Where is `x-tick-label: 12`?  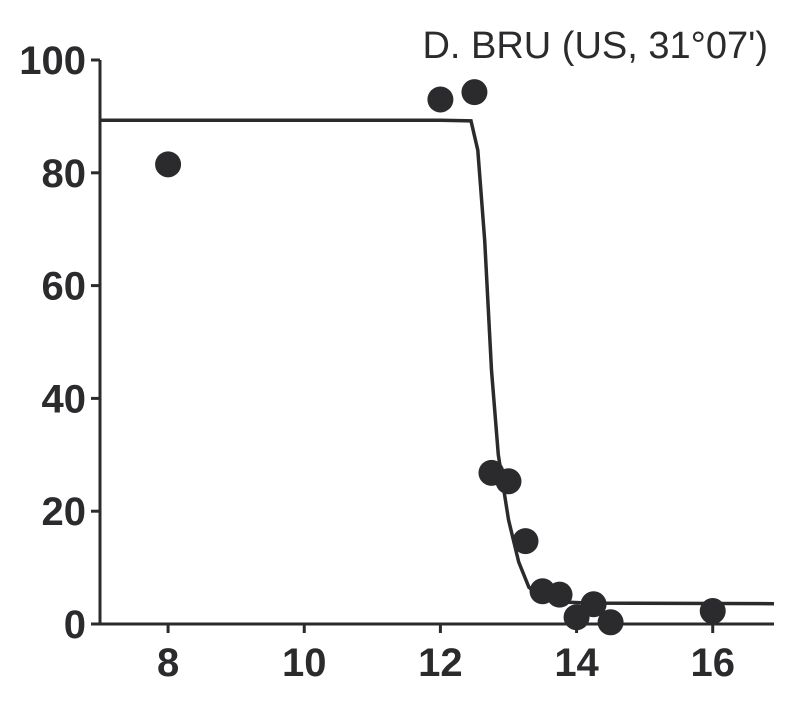 x-tick-label: 12 is located at coordinates (440, 663).